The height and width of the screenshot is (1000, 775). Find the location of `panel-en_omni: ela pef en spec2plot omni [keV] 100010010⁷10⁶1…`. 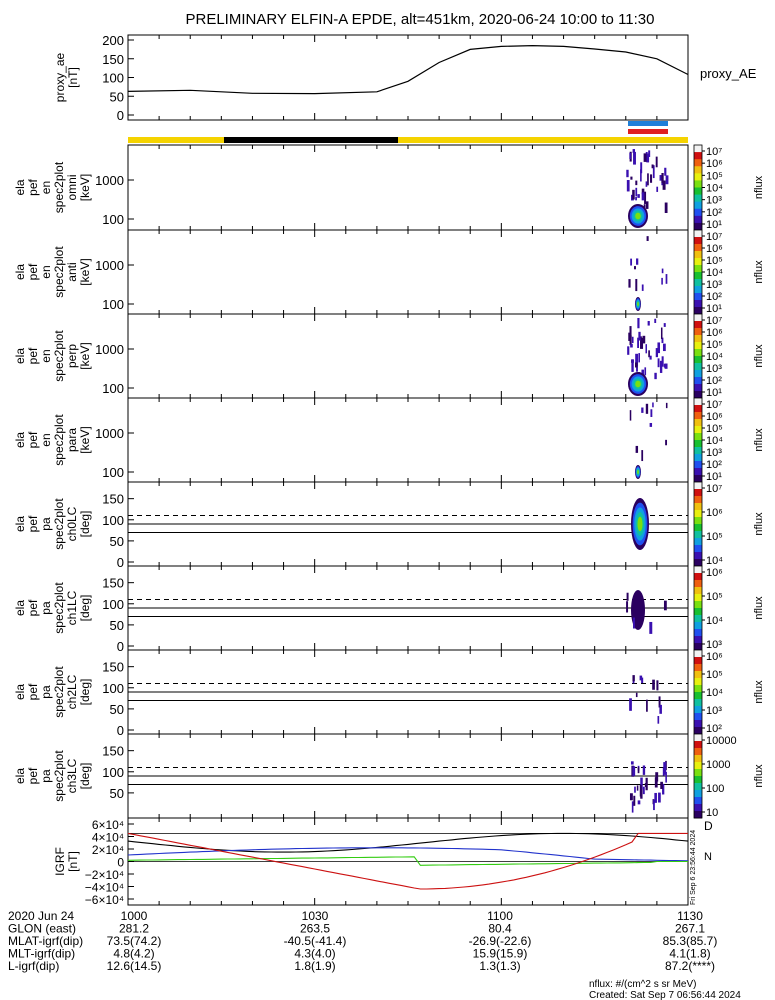

panel-en_omni: ela pef en spec2plot omni [keV] 100010010⁷10⁶1… is located at coordinates (389, 187).